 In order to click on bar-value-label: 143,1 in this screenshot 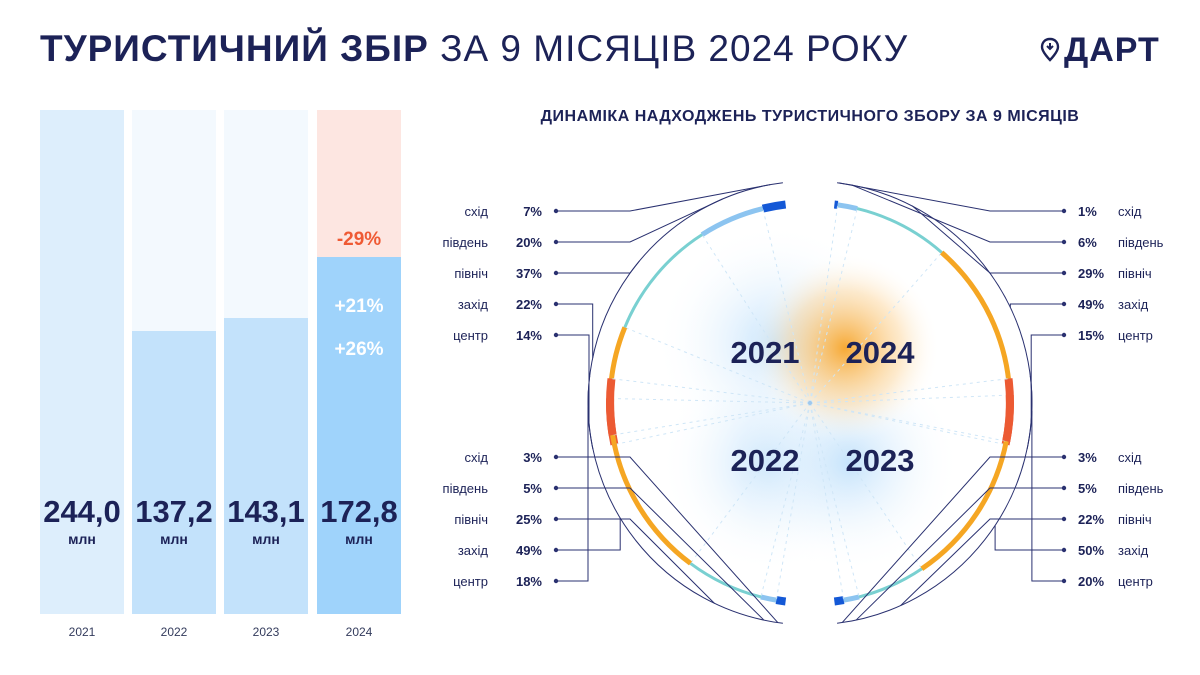, I will do `click(266, 511)`.